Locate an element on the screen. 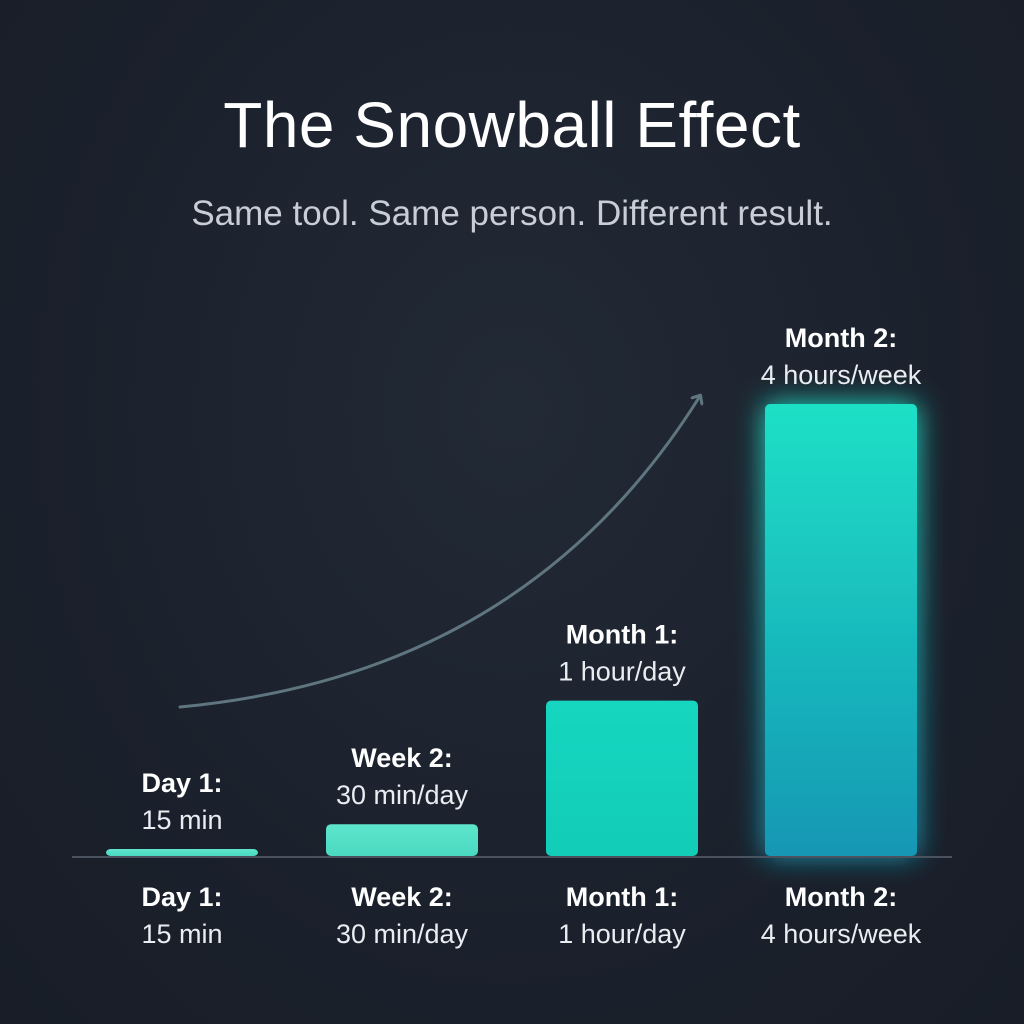  x-tick-category-label: Month 2: is located at coordinates (841, 897).